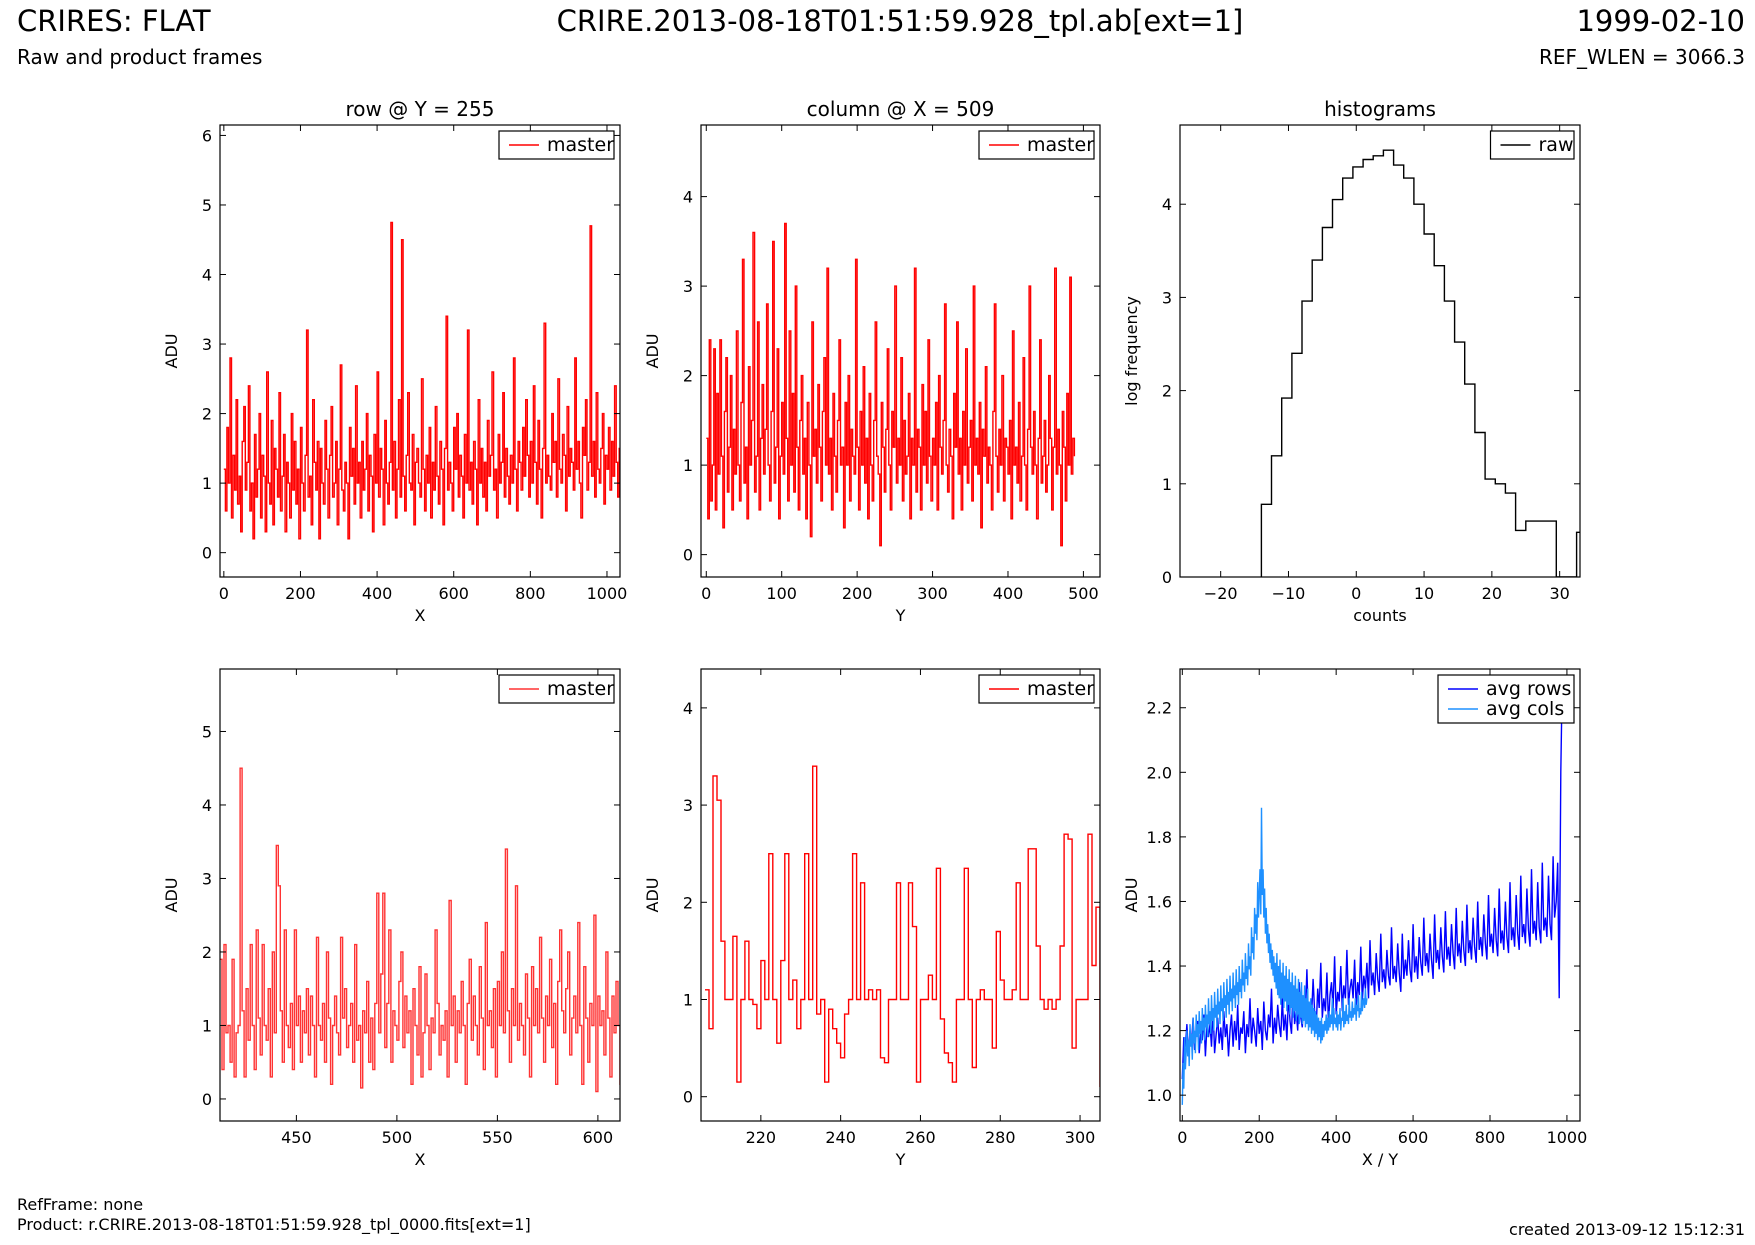  What do you see at coordinates (207, 135) in the screenshot?
I see `y-tick-label: 6` at bounding box center [207, 135].